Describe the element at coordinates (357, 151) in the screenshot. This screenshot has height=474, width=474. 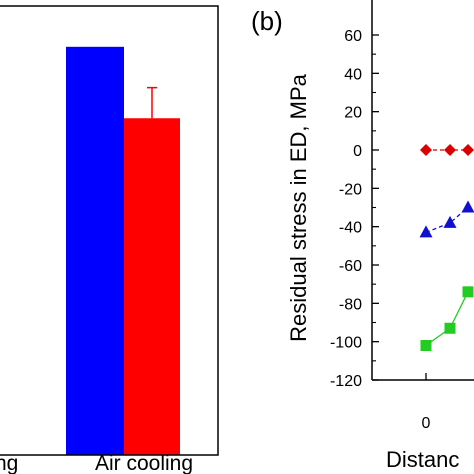
I see `y-tick-label-3: 0` at that location.